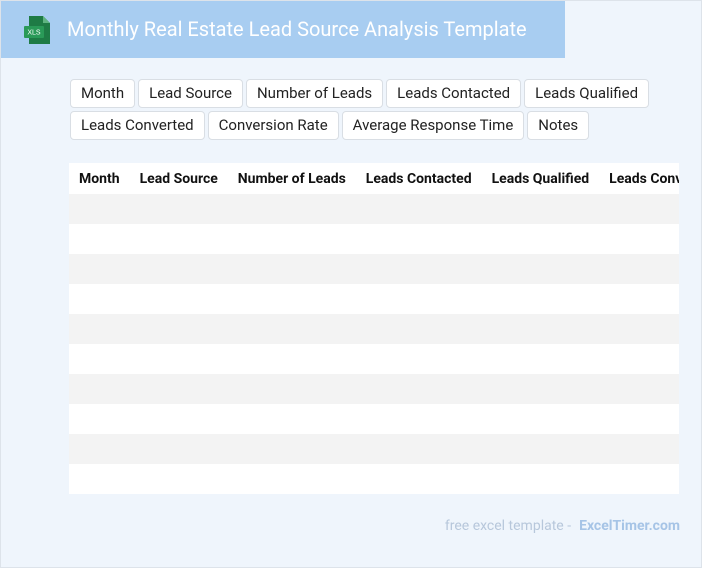 The height and width of the screenshot is (568, 702). What do you see at coordinates (190, 93) in the screenshot?
I see `tag: Lead Source` at bounding box center [190, 93].